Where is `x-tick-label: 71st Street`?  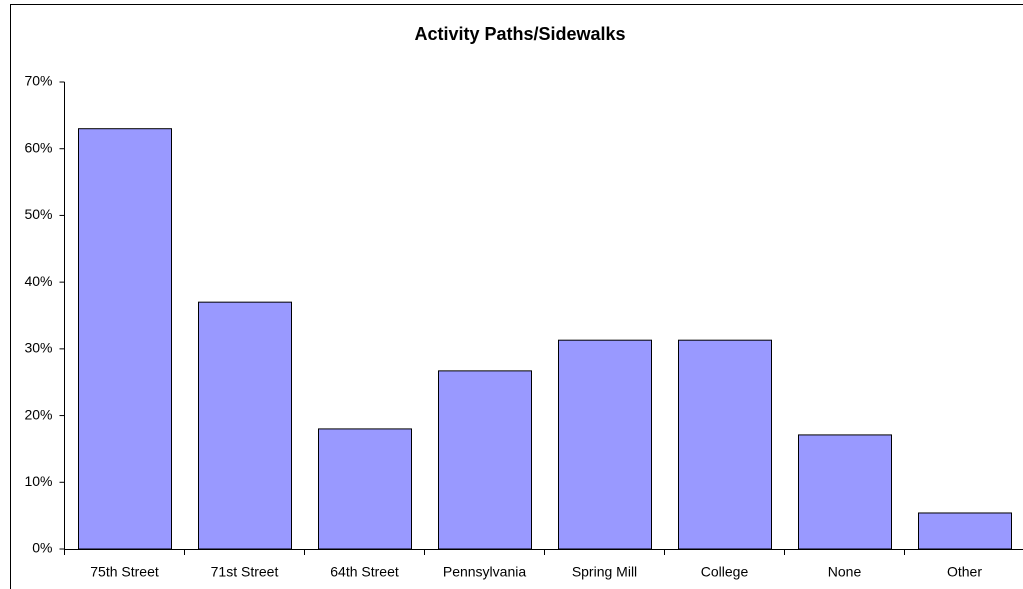
x-tick-label: 71st Street is located at coordinates (245, 572).